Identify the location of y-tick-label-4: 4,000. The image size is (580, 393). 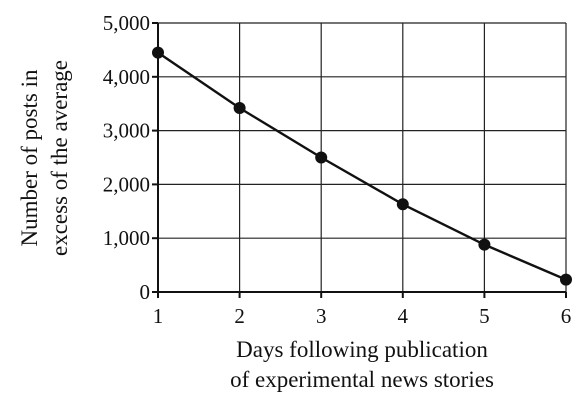
(126, 77).